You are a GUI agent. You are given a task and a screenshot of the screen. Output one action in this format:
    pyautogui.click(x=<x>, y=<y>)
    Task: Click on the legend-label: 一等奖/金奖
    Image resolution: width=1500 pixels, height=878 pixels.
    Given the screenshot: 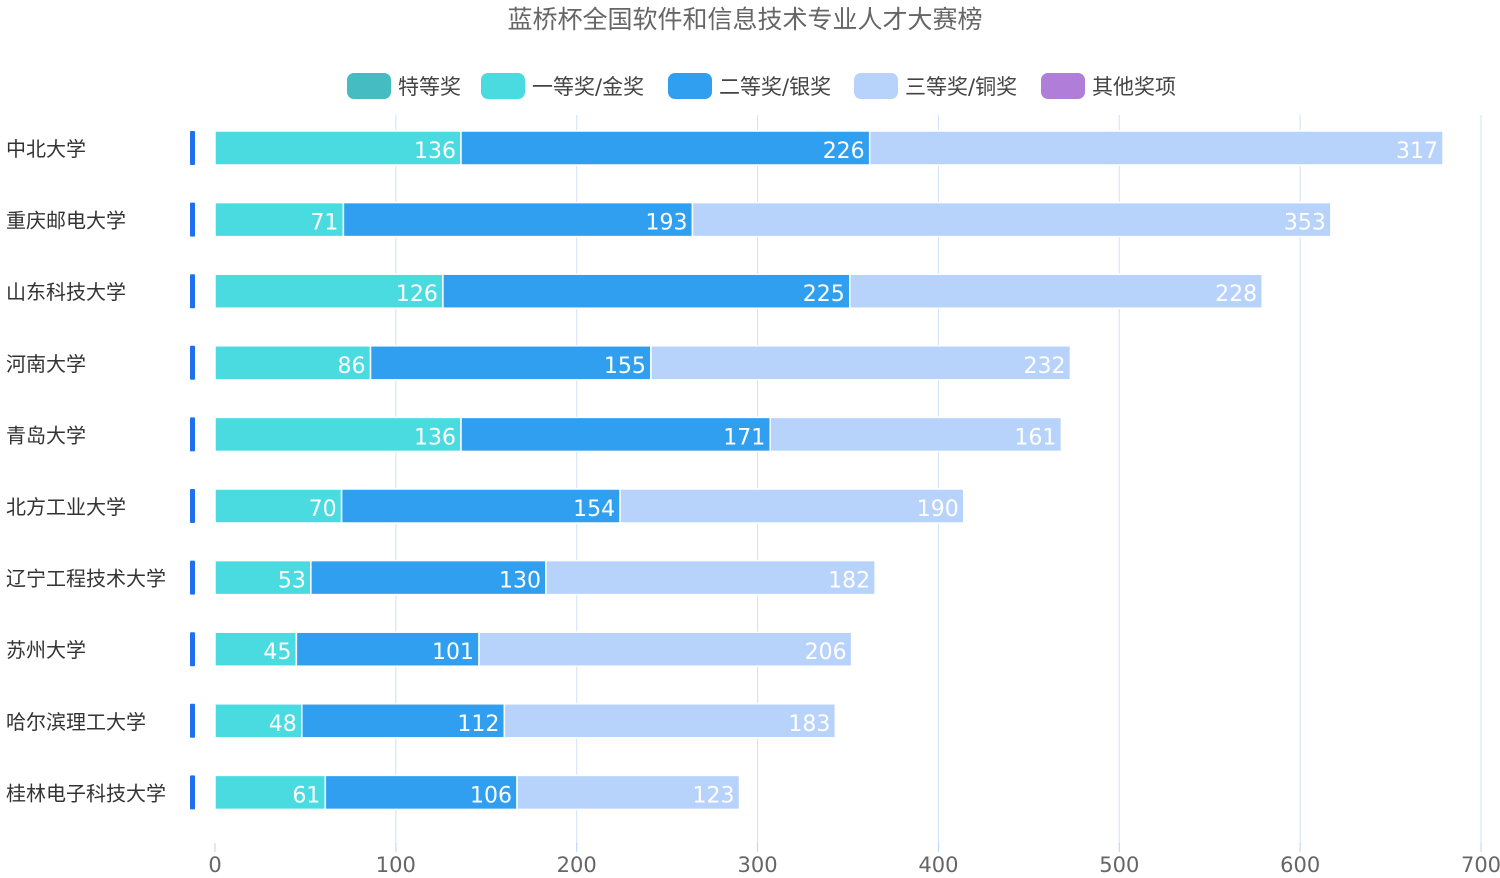 What is the action you would take?
    pyautogui.click(x=588, y=87)
    